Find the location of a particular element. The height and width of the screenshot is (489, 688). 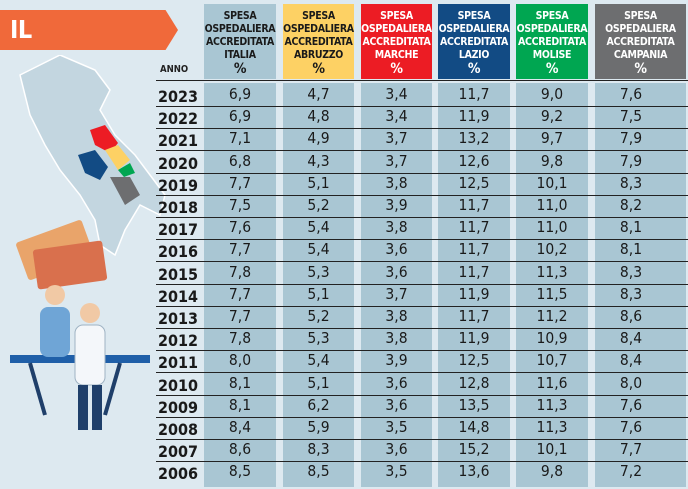

value-cell: 11,9 is located at coordinates (474, 116).